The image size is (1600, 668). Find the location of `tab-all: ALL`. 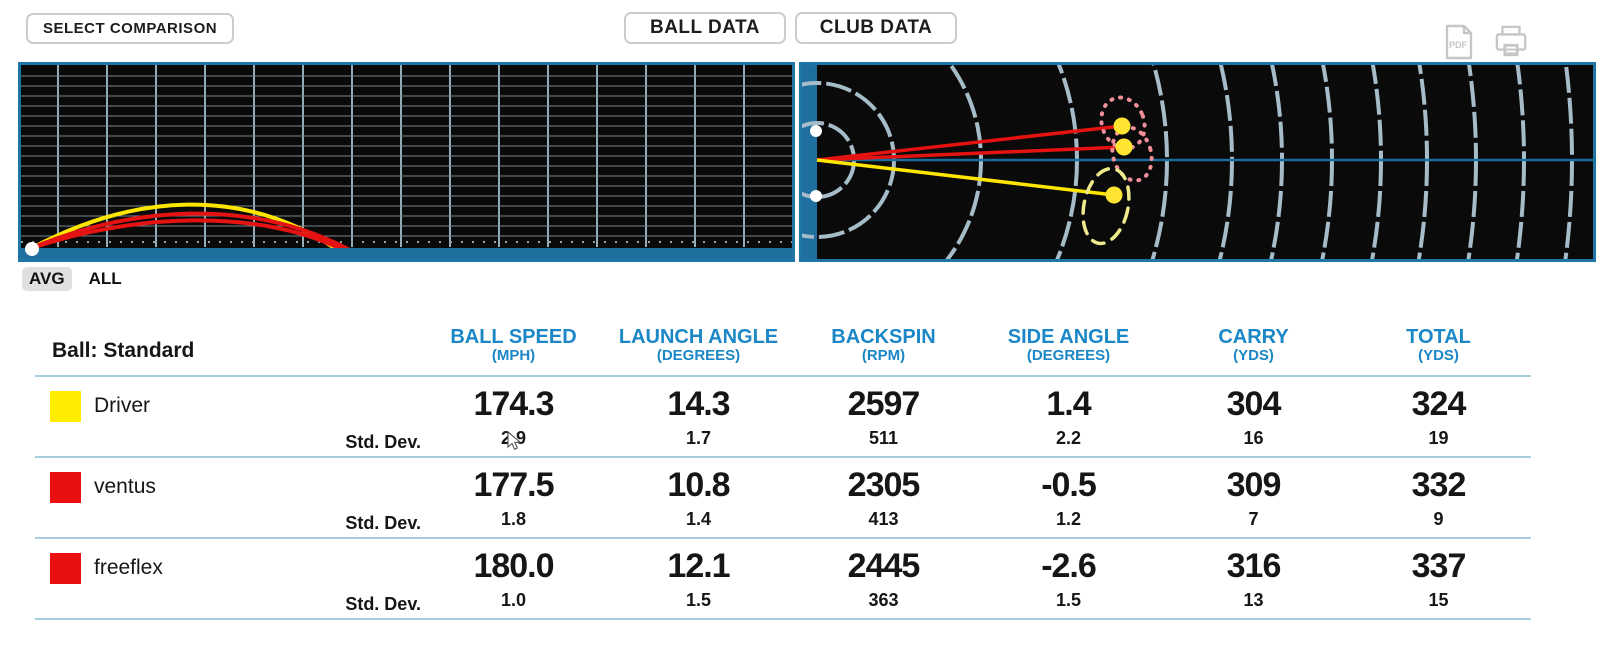

tab-all: ALL is located at coordinates (105, 278).